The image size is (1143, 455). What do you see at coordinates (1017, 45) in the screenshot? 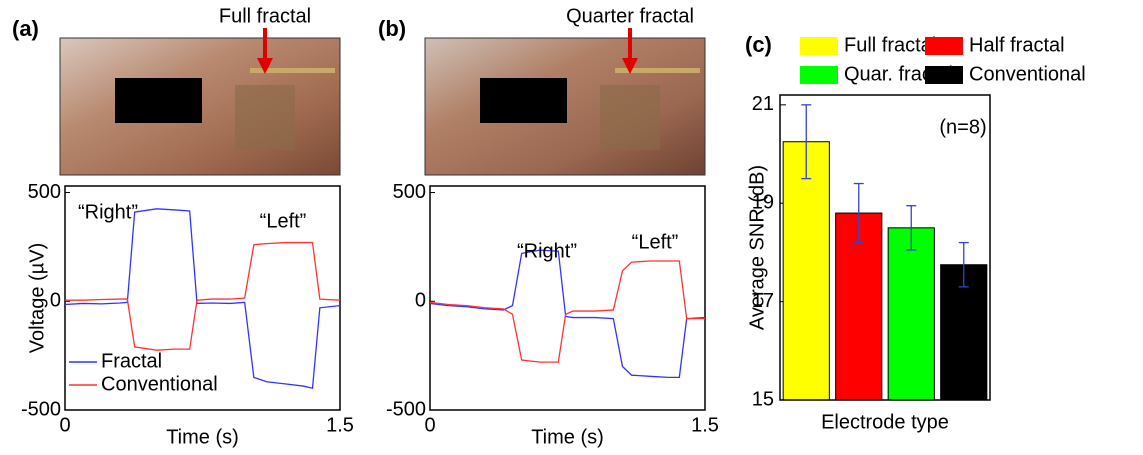
I see `legend-label: Half fractal` at bounding box center [1017, 45].